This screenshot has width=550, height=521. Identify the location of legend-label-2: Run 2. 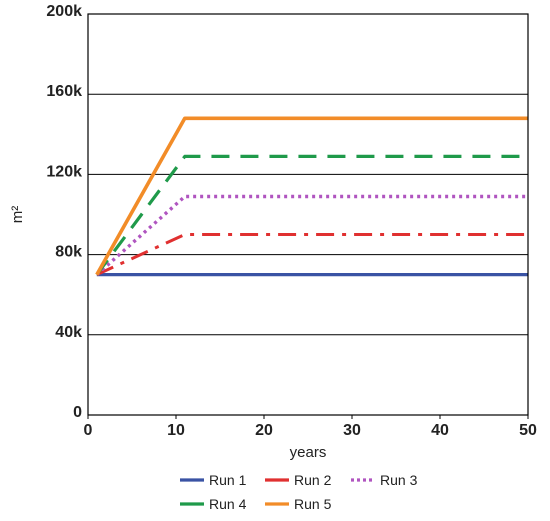
(313, 480).